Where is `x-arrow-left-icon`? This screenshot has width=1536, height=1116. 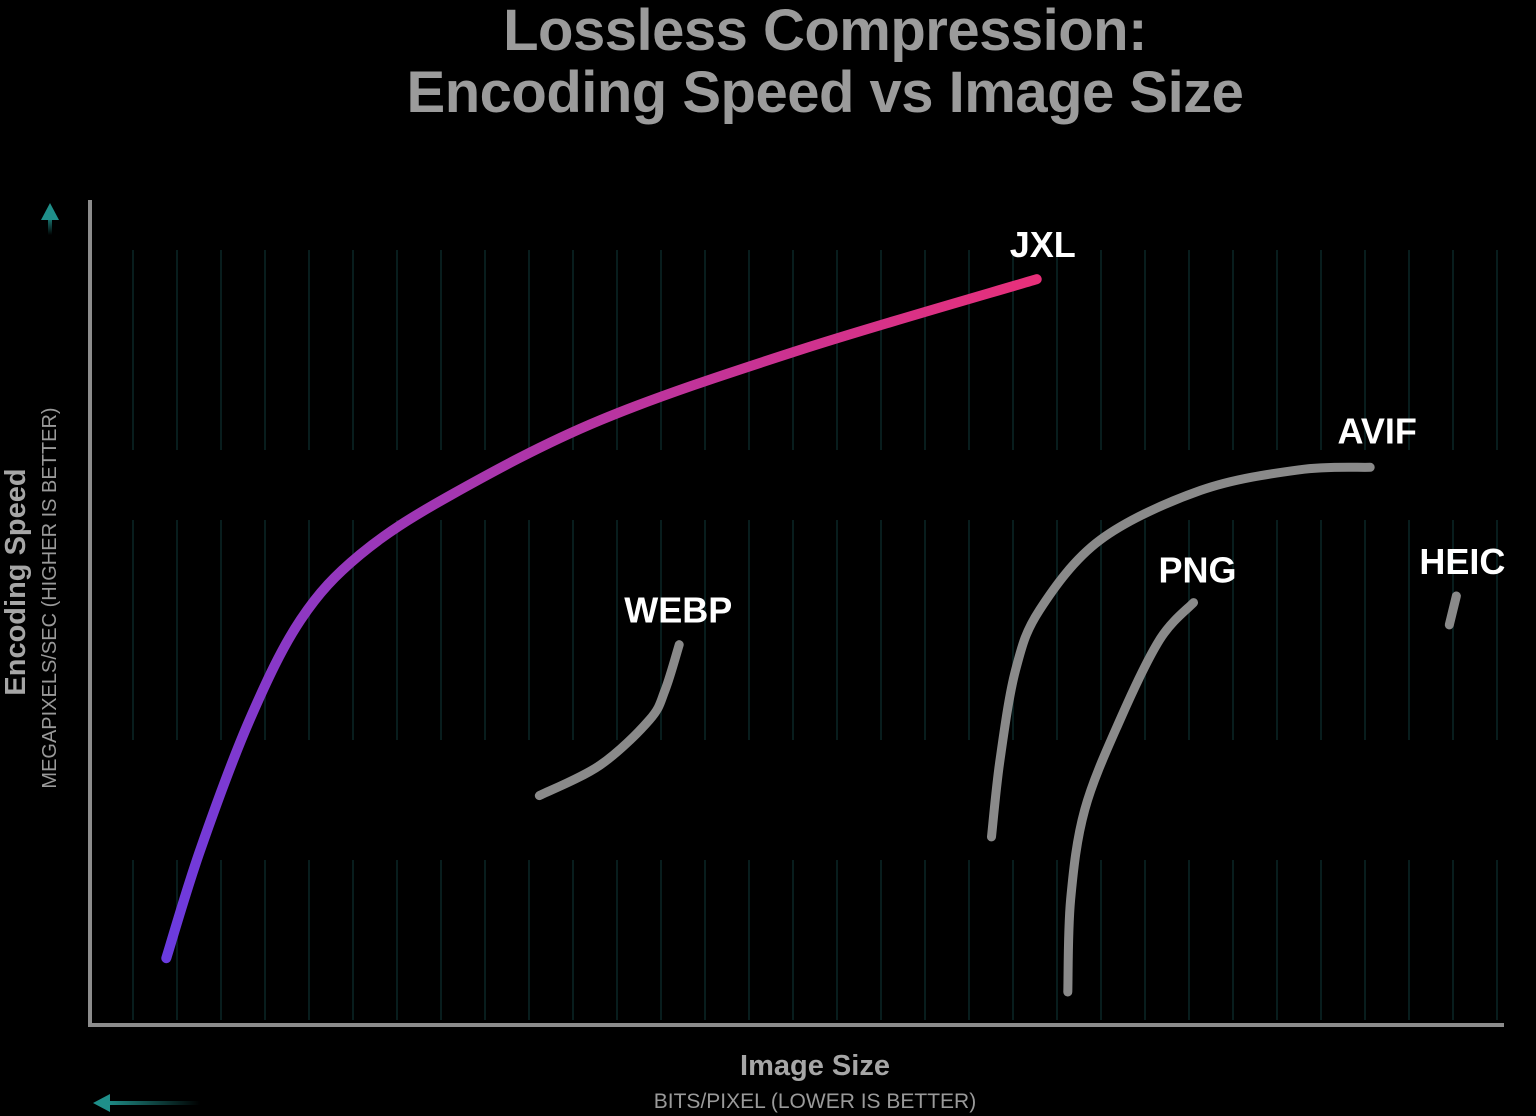
x-arrow-left-icon is located at coordinates (146, 1103).